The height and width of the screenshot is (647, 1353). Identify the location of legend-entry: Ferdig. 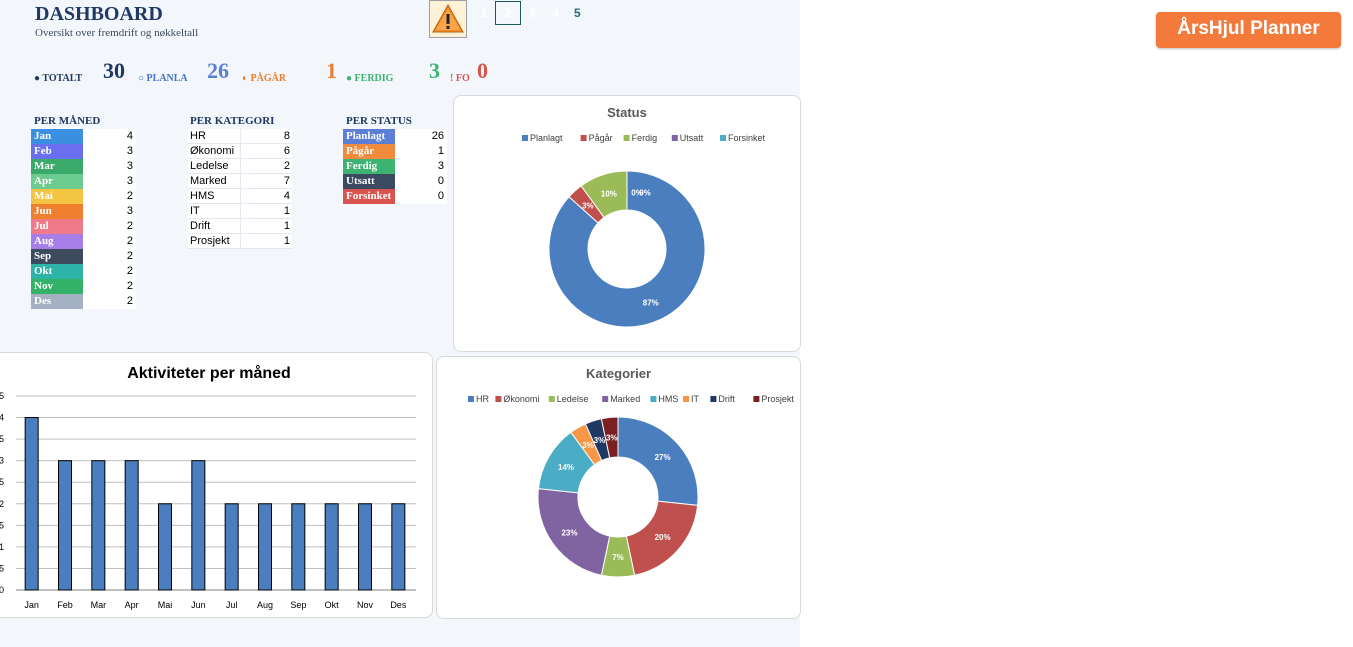
(645, 138).